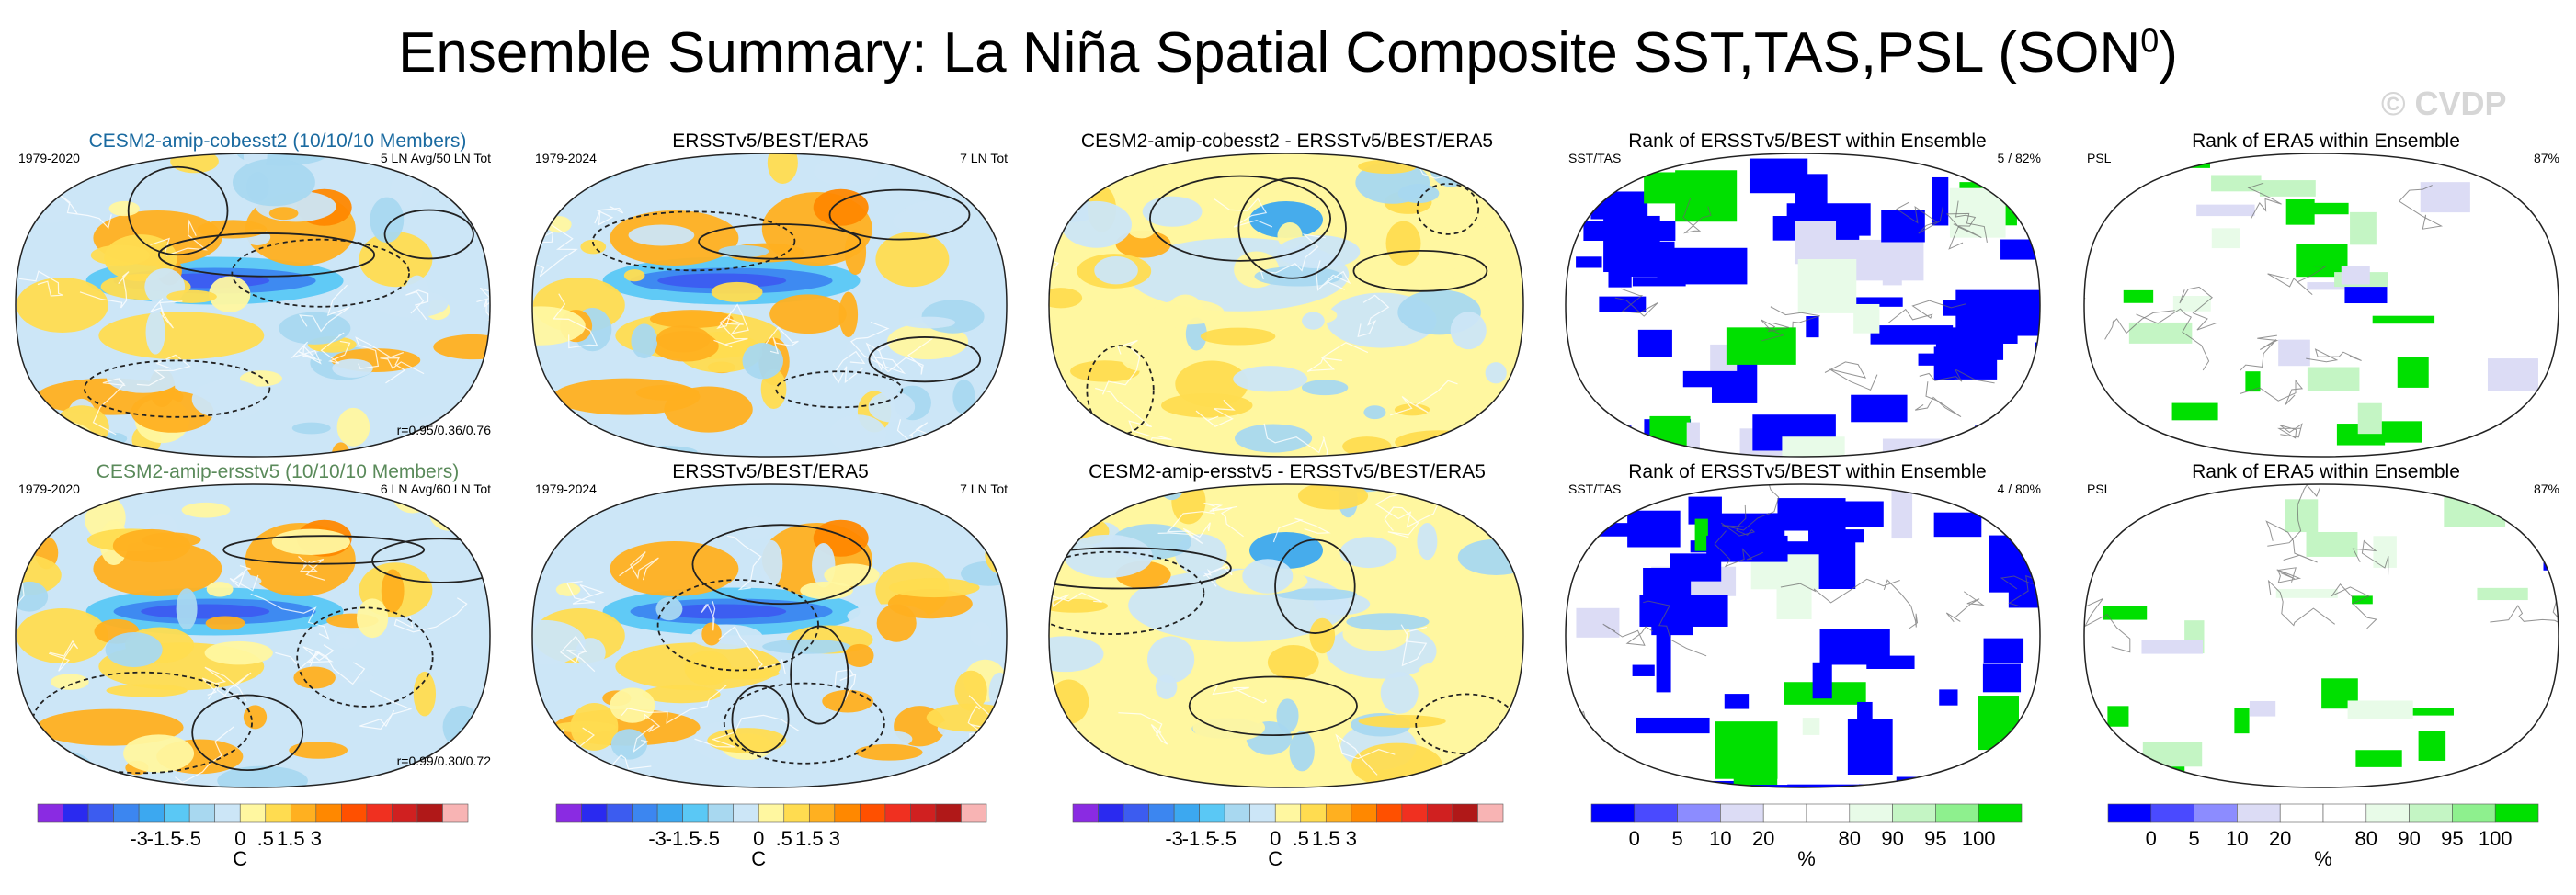  I want to click on colorbar-tick-label: 100, so click(2495, 838).